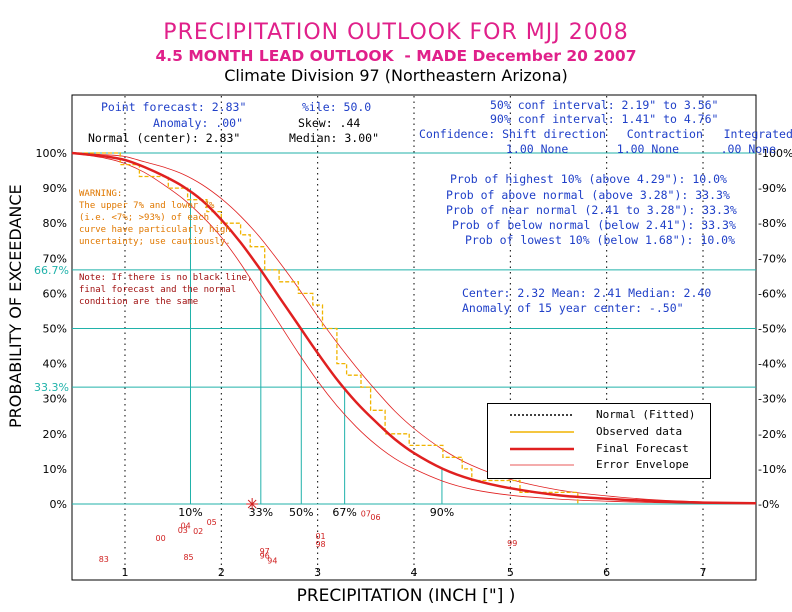 The width and height of the screenshot is (792, 612). I want to click on year-marker: 85, so click(188, 557).